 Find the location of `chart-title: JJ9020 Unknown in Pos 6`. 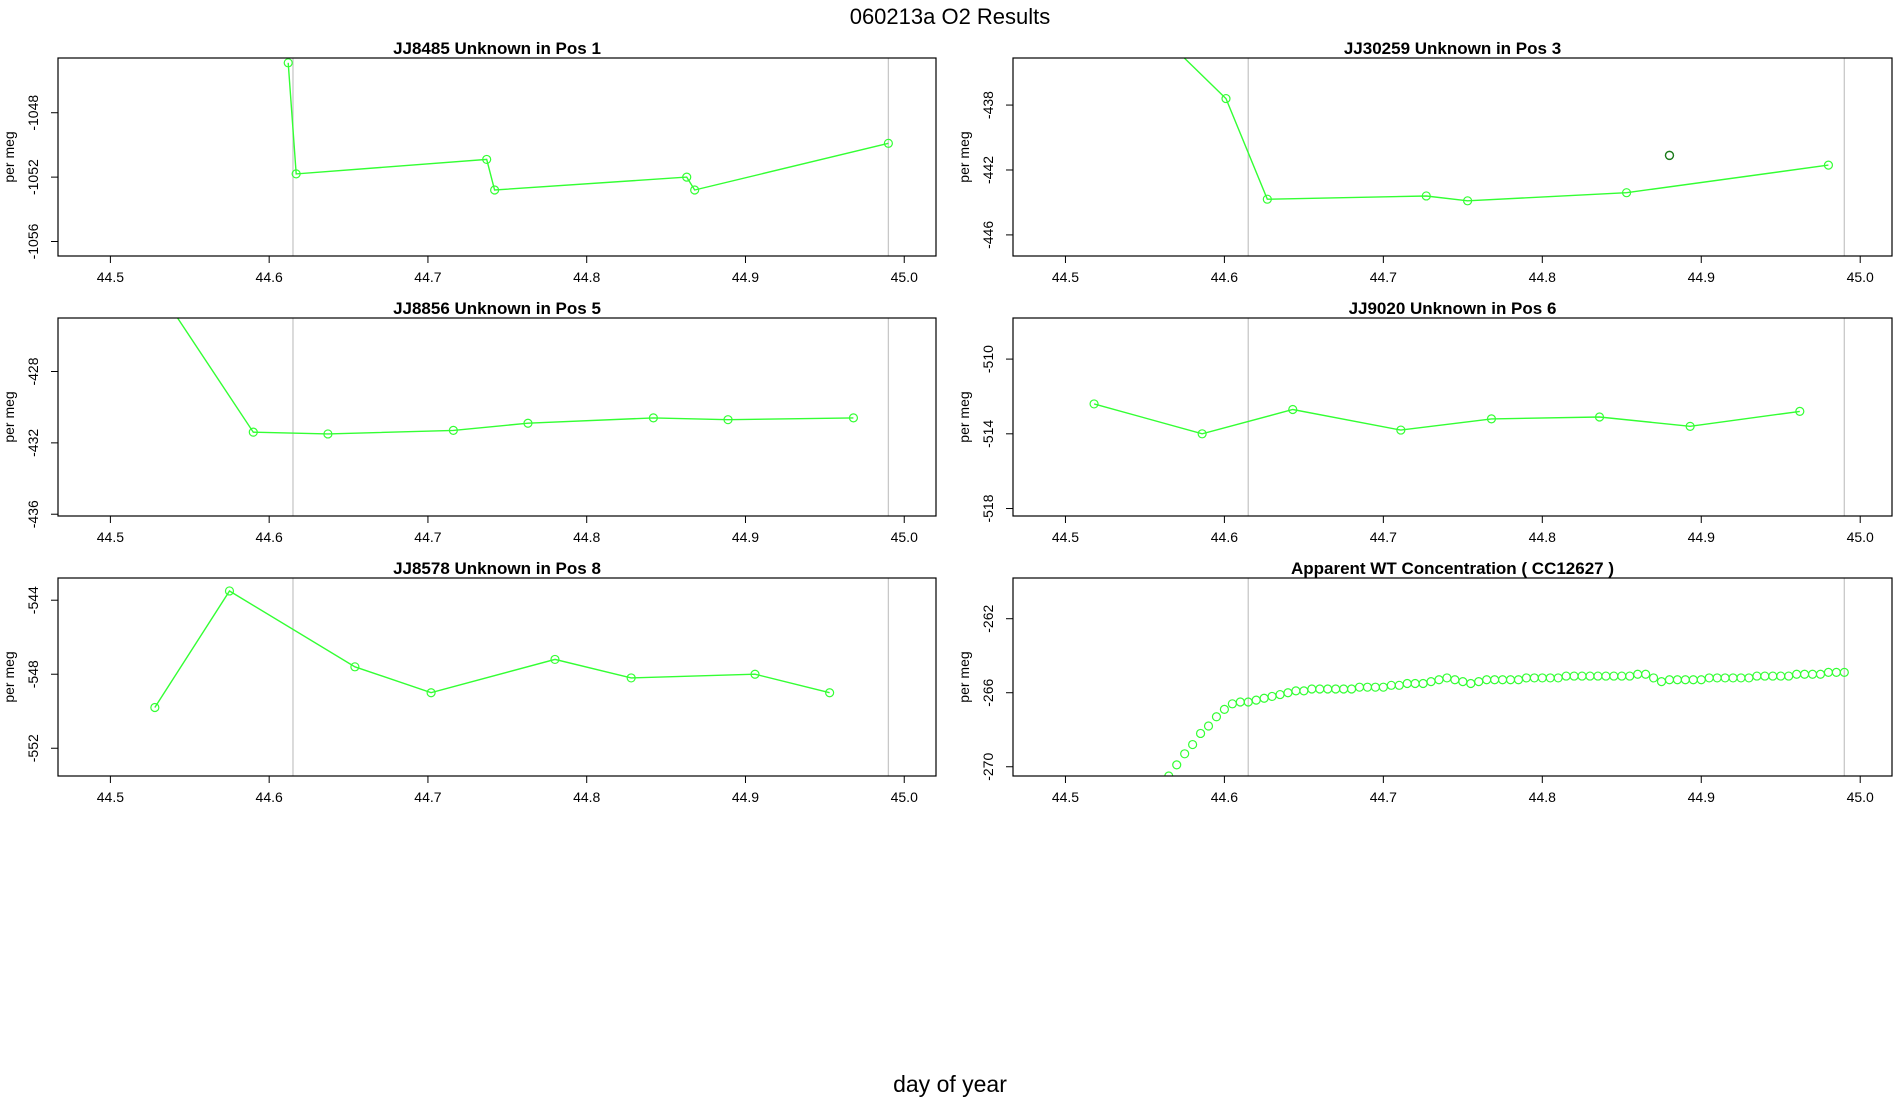

chart-title: JJ9020 Unknown in Pos 6 is located at coordinates (1453, 308).